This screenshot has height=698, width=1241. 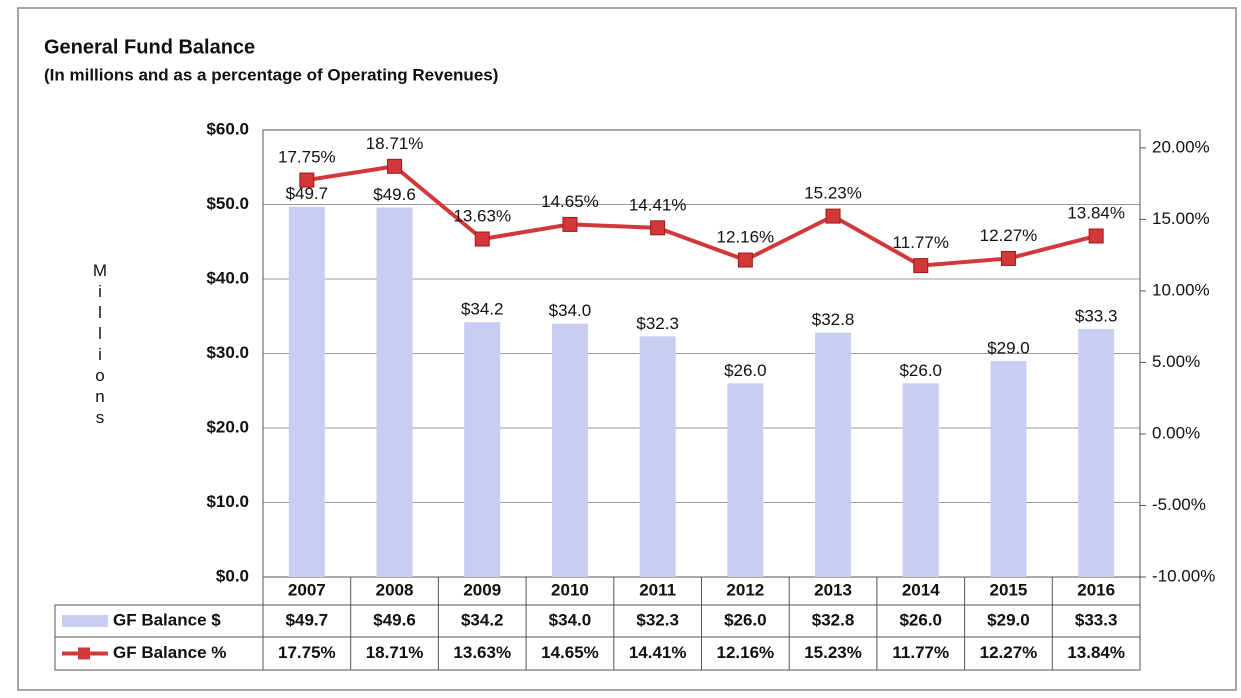 I want to click on table-cell: $29.0, so click(x=1008, y=619).